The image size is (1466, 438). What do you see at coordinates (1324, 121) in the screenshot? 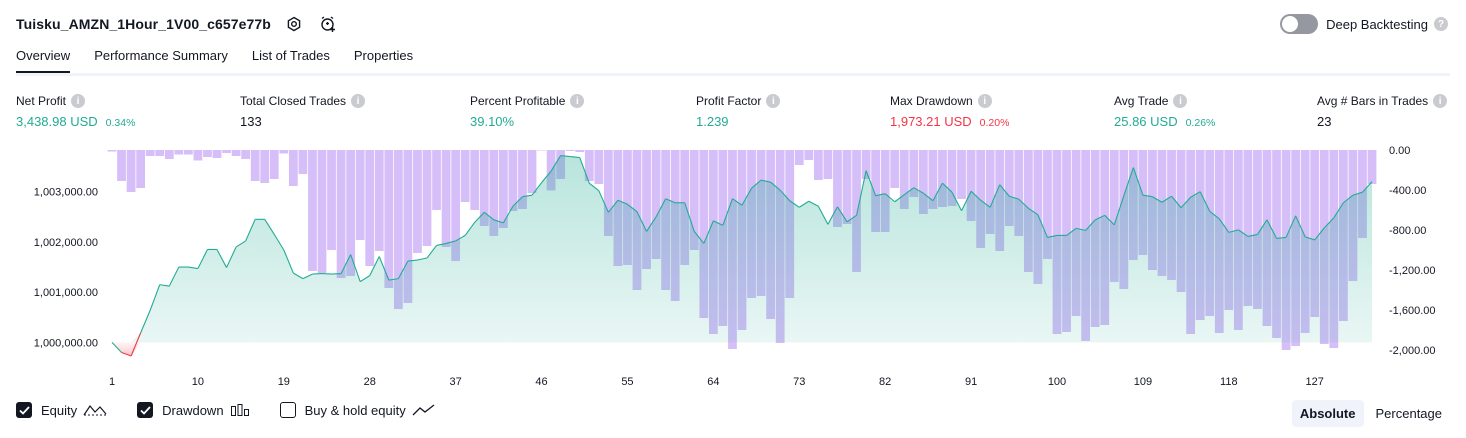
I see `metric-value: 23` at bounding box center [1324, 121].